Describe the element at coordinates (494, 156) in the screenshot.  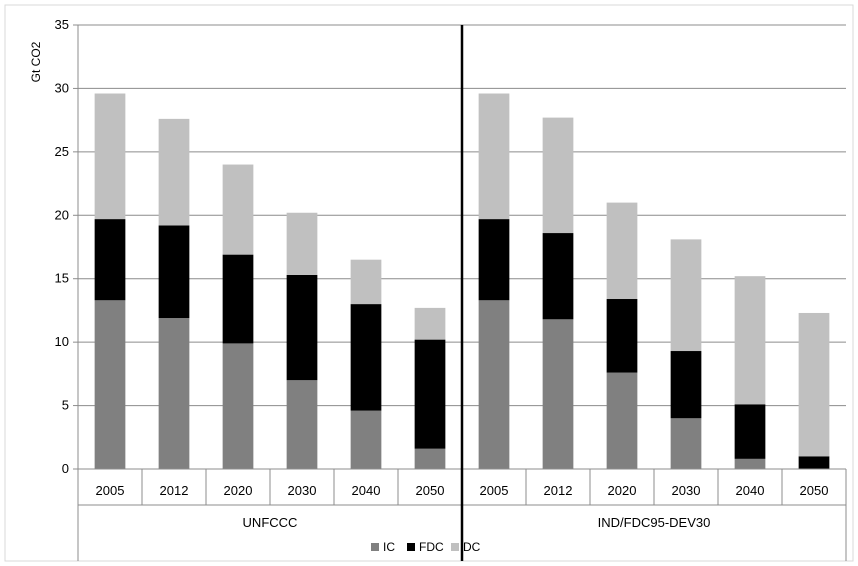
I see `bar-dc-ind-fdc95-dev30-2005` at that location.